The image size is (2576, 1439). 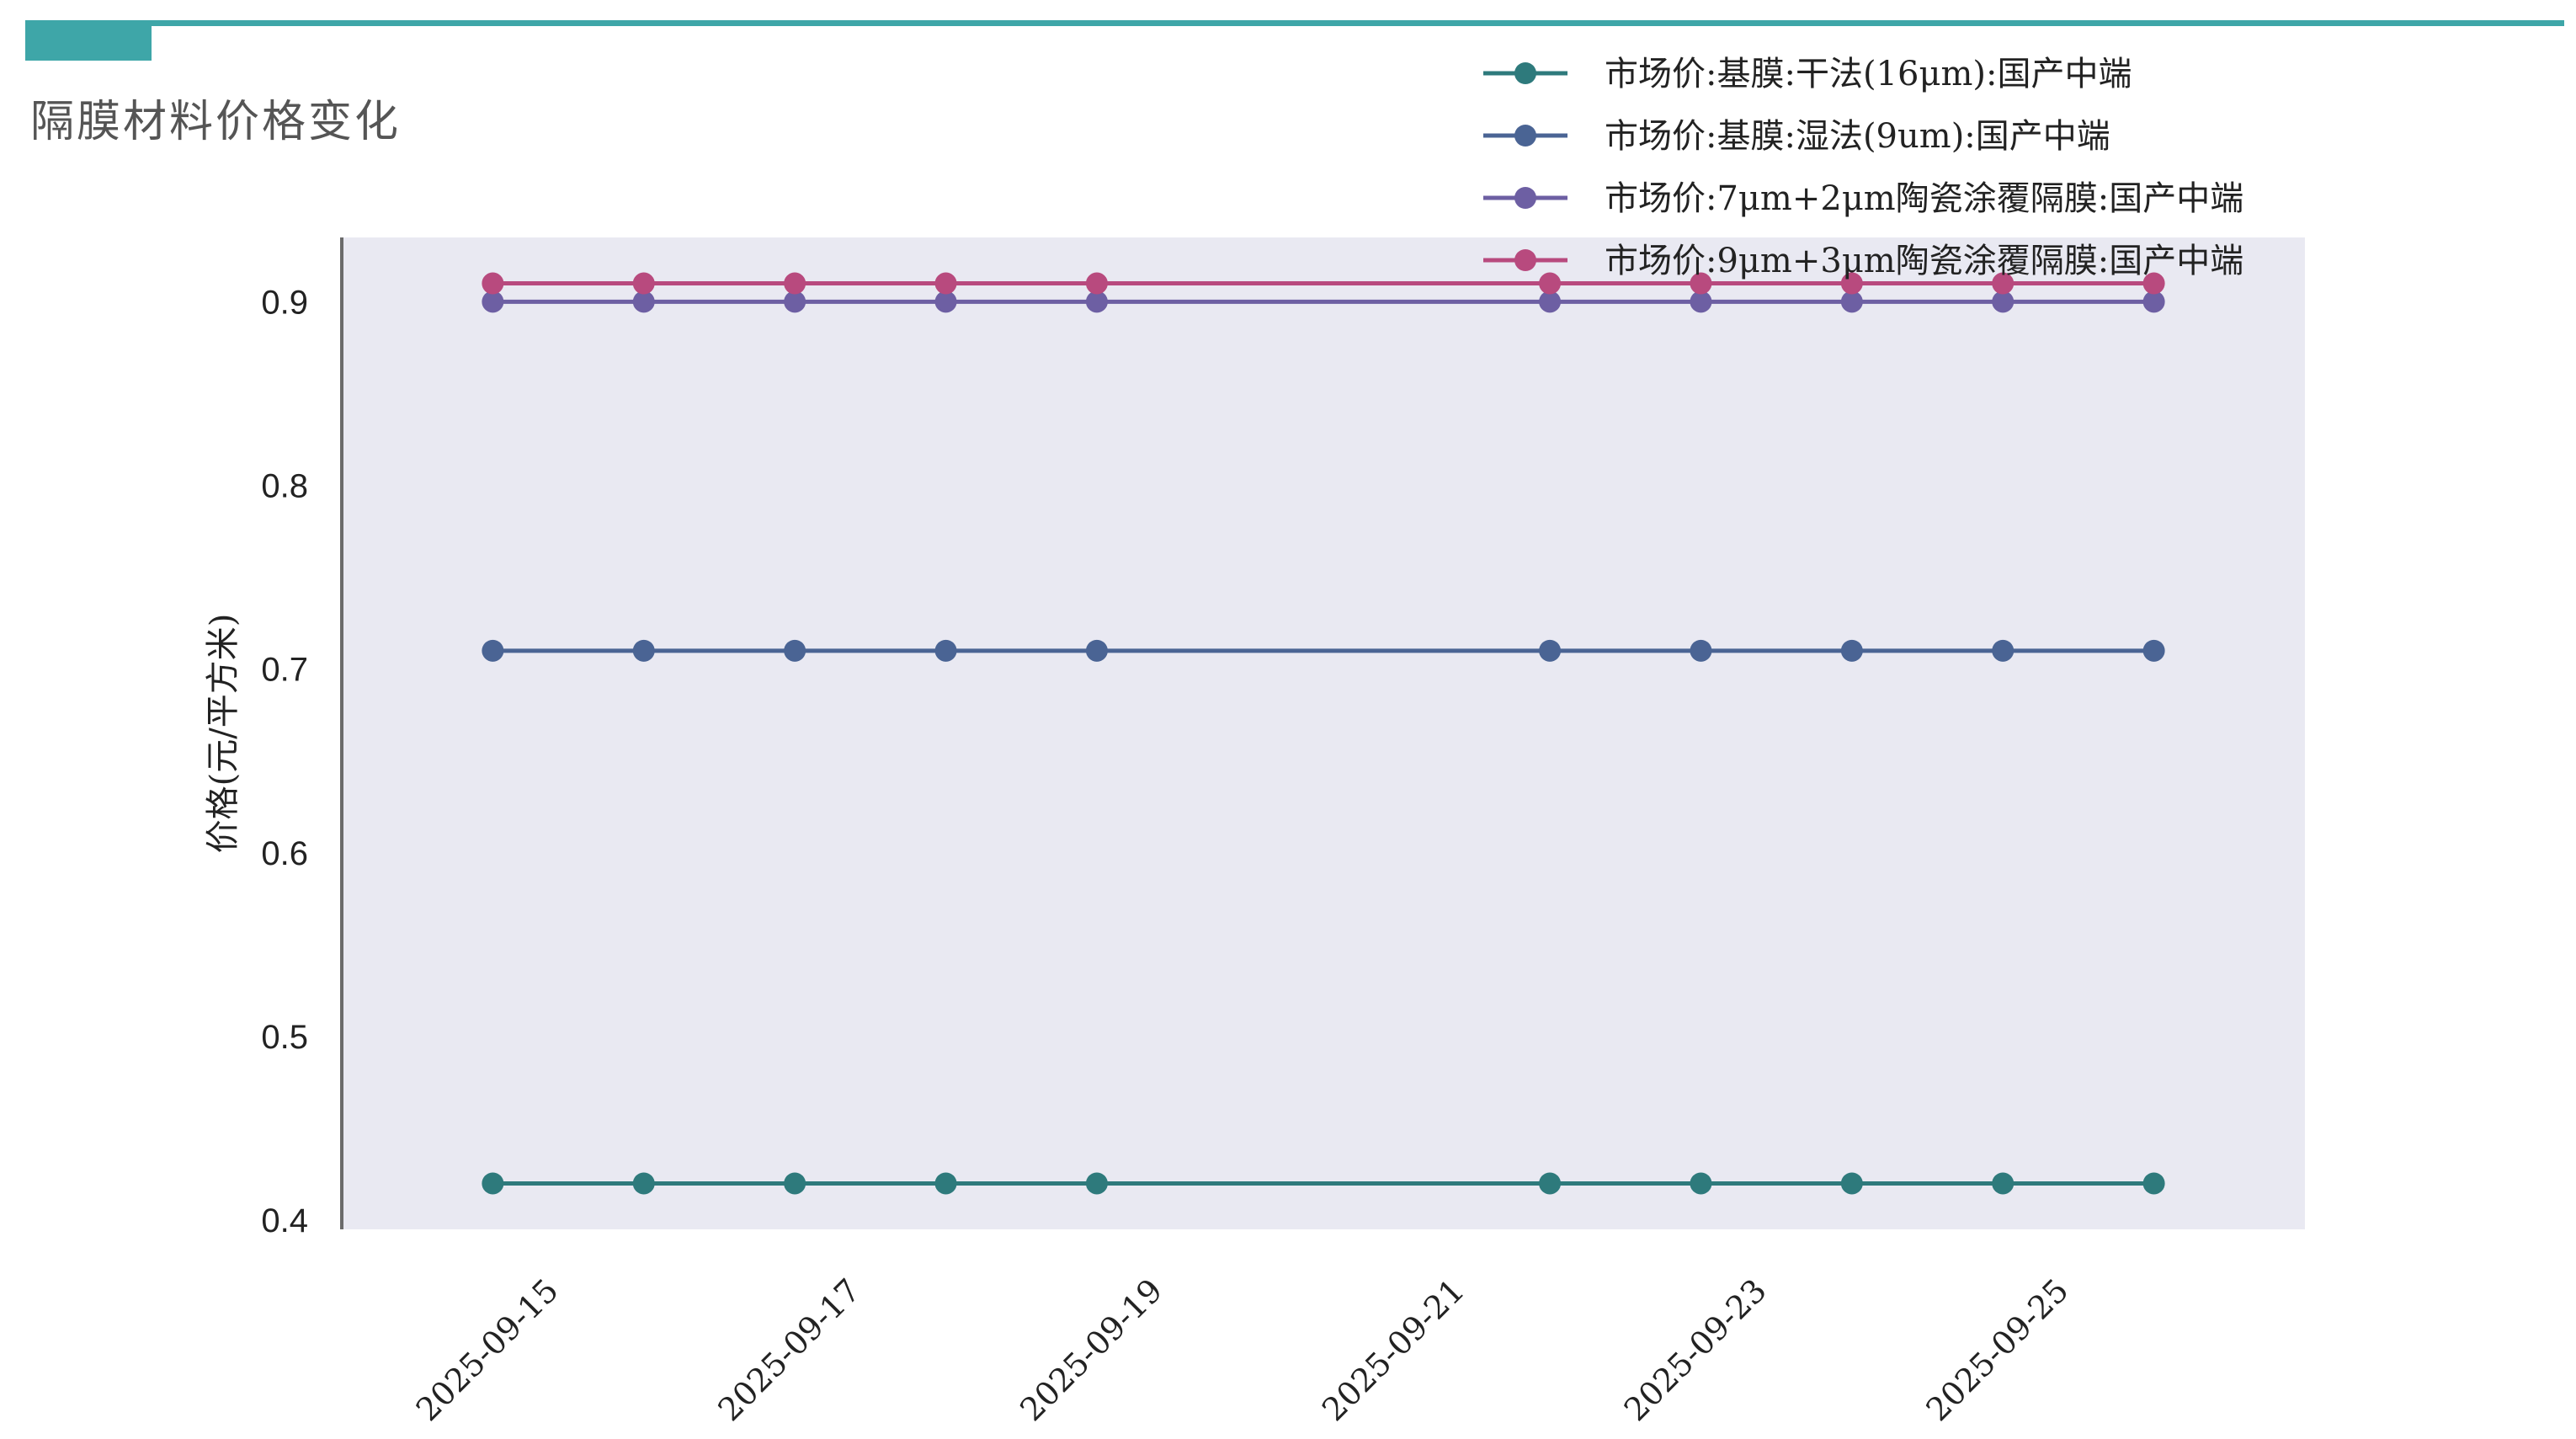 I want to click on header-rule, so click(x=1295, y=23).